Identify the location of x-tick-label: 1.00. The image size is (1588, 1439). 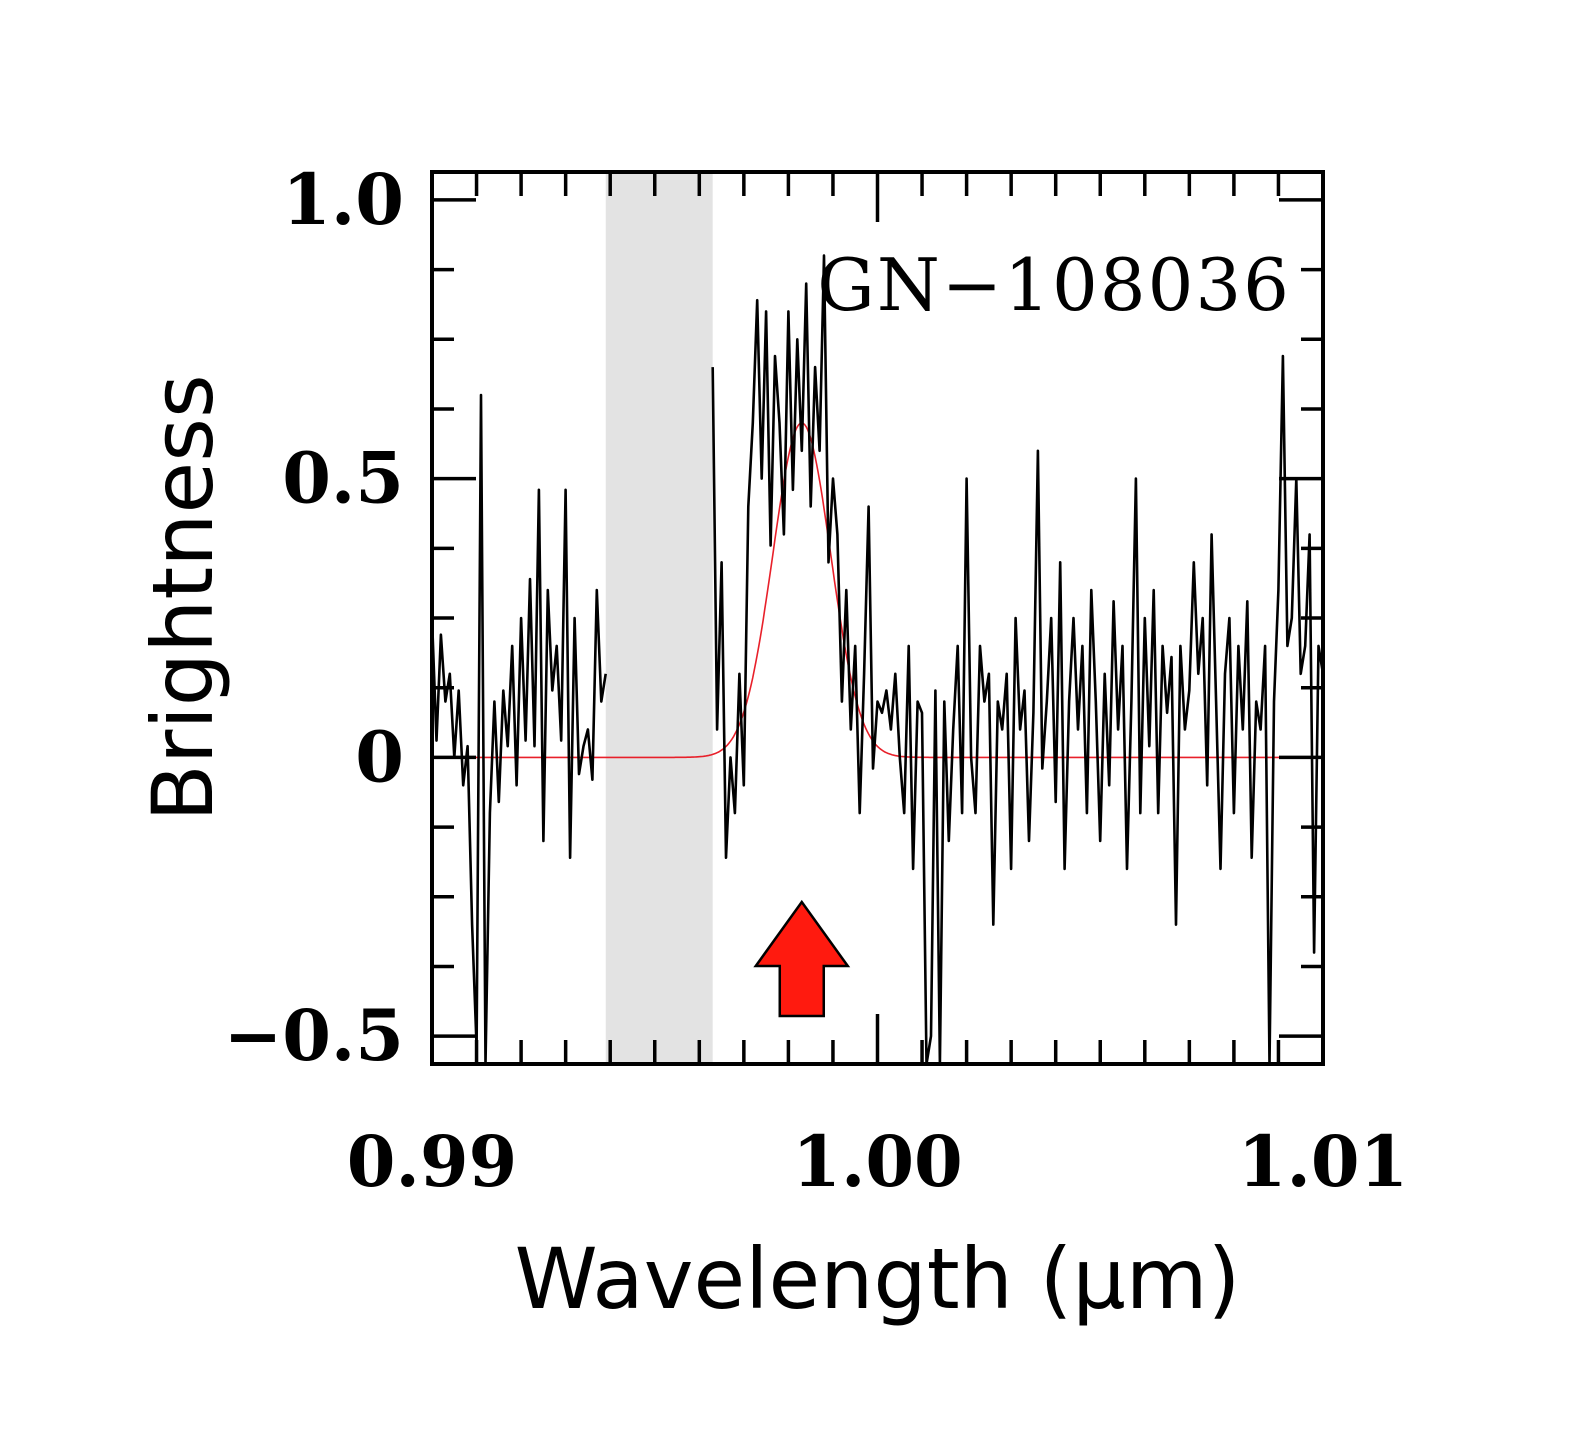
(877, 1161).